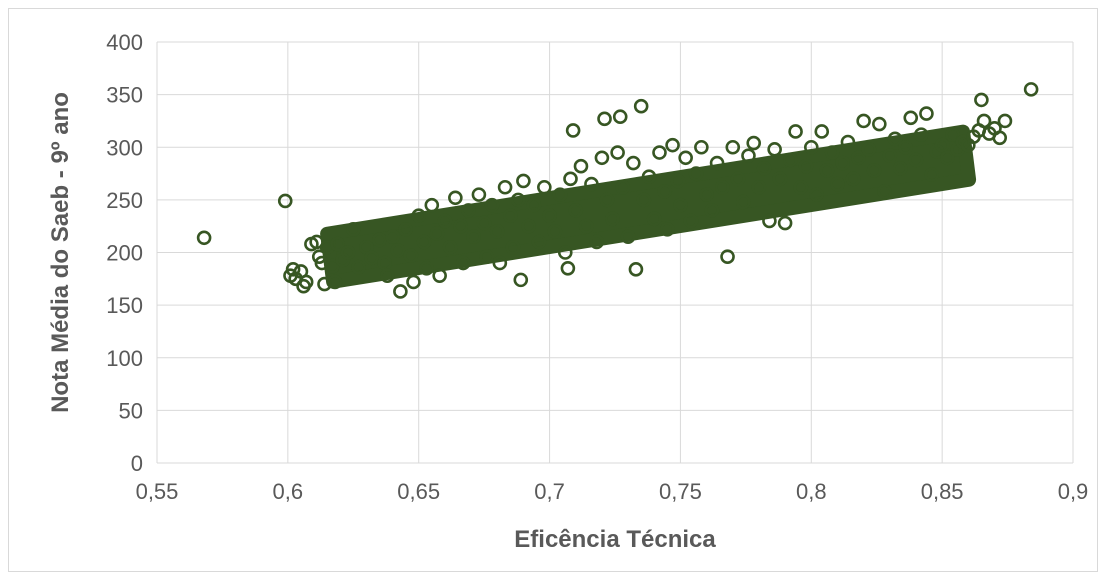 Image resolution: width=1108 pixels, height=580 pixels. I want to click on y-tick-label: 250, so click(124, 200).